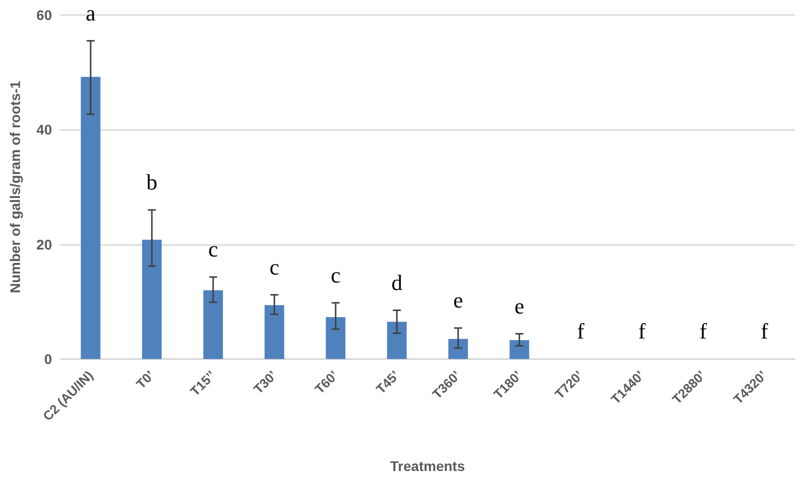 The width and height of the screenshot is (807, 479). What do you see at coordinates (44, 15) in the screenshot?
I see `y-tick-label: 60` at bounding box center [44, 15].